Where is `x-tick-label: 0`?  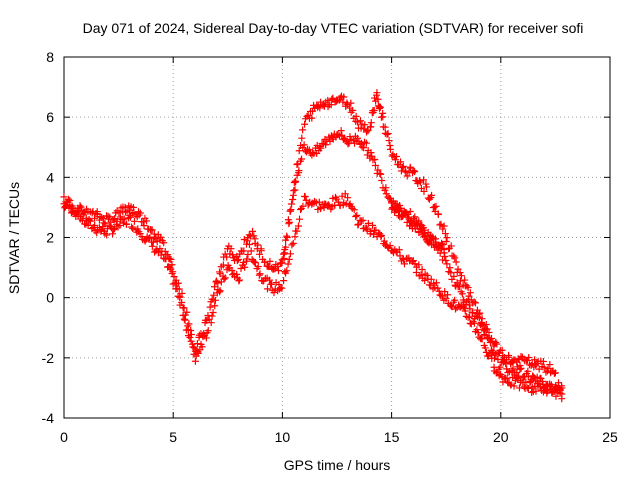
x-tick-label: 0 is located at coordinates (64, 437).